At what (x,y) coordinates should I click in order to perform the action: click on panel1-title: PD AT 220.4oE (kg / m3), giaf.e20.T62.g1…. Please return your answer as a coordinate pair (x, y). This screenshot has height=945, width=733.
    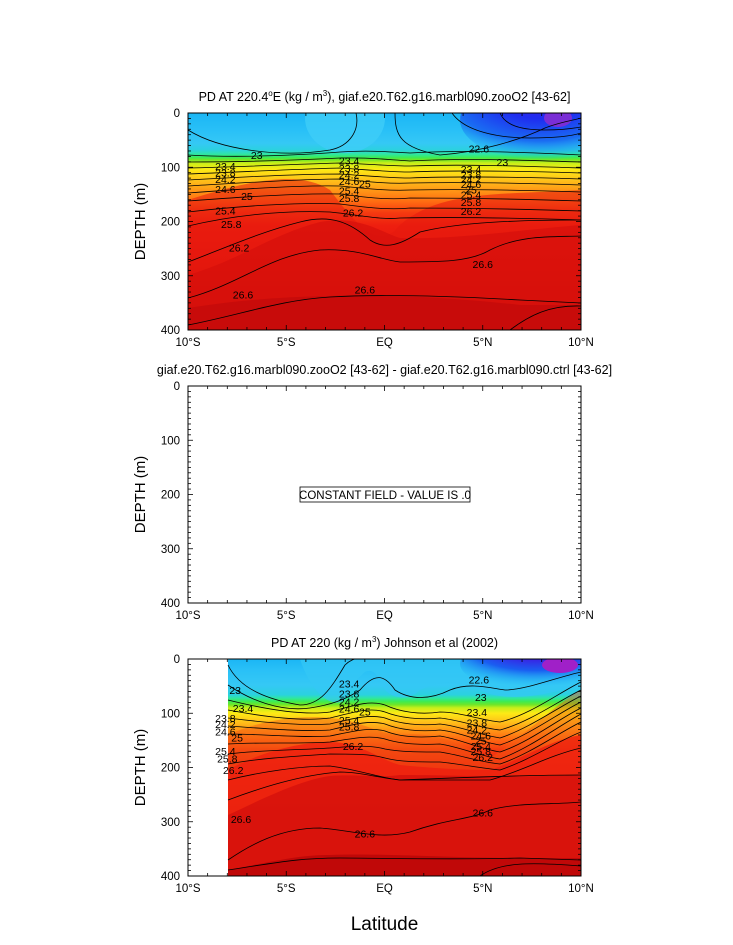
    Looking at the image, I should click on (385, 96).